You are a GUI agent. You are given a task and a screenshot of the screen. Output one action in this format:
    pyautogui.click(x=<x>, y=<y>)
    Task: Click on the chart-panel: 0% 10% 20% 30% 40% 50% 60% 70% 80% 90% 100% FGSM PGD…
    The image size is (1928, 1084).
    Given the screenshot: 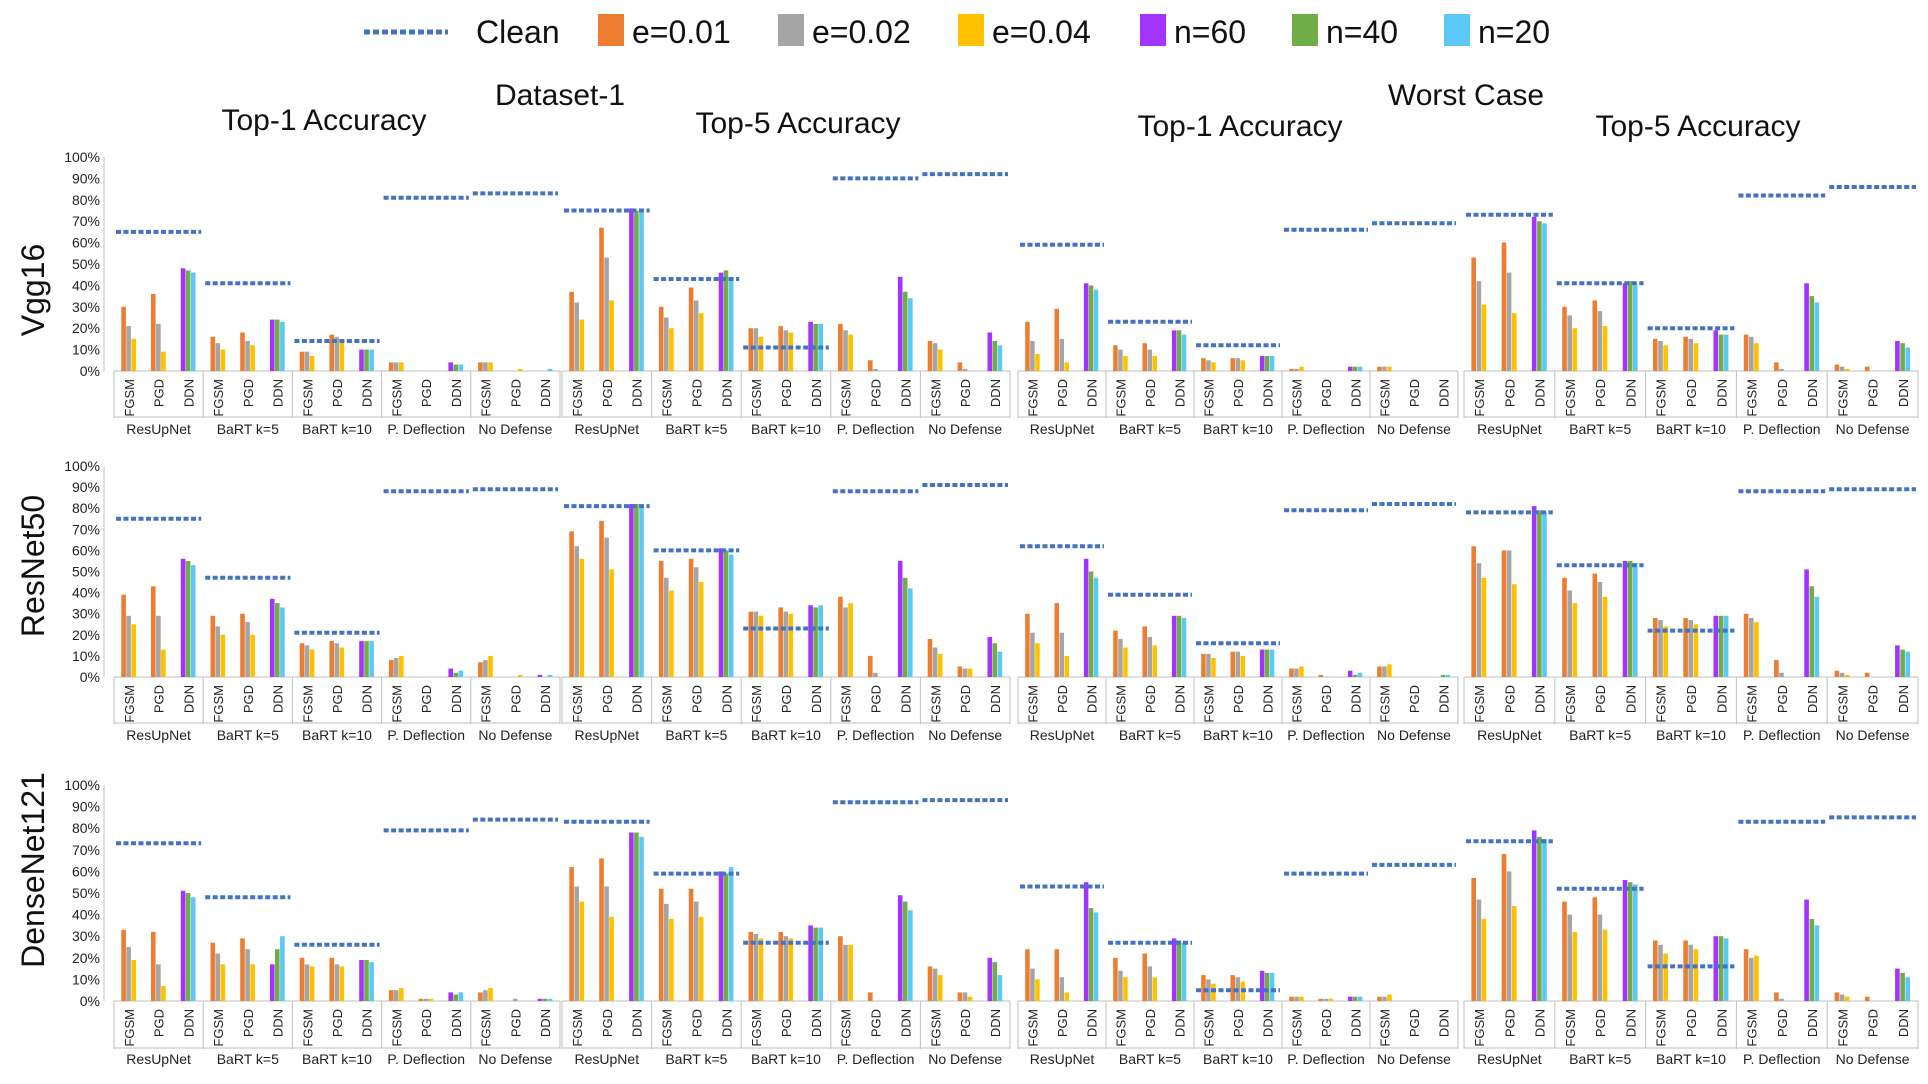 What is the action you would take?
    pyautogui.click(x=312, y=922)
    